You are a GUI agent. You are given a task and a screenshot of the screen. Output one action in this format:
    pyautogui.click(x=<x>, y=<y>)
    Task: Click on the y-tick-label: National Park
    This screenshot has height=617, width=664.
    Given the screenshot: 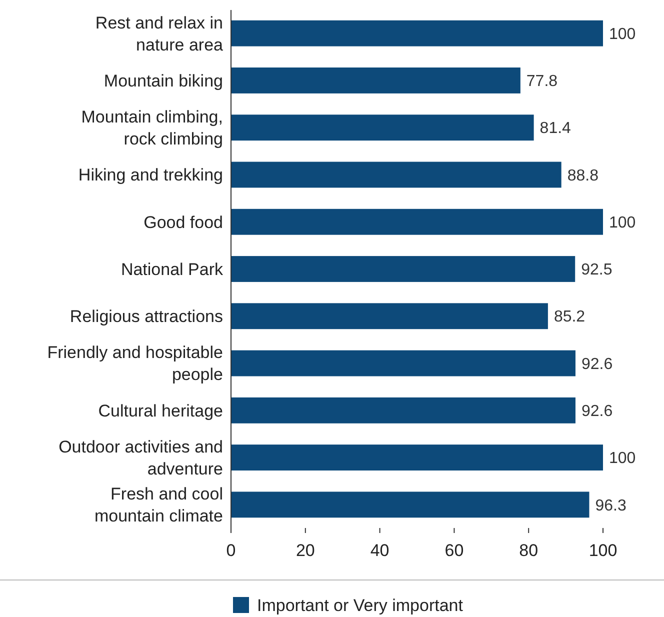 What is the action you would take?
    pyautogui.click(x=172, y=269)
    